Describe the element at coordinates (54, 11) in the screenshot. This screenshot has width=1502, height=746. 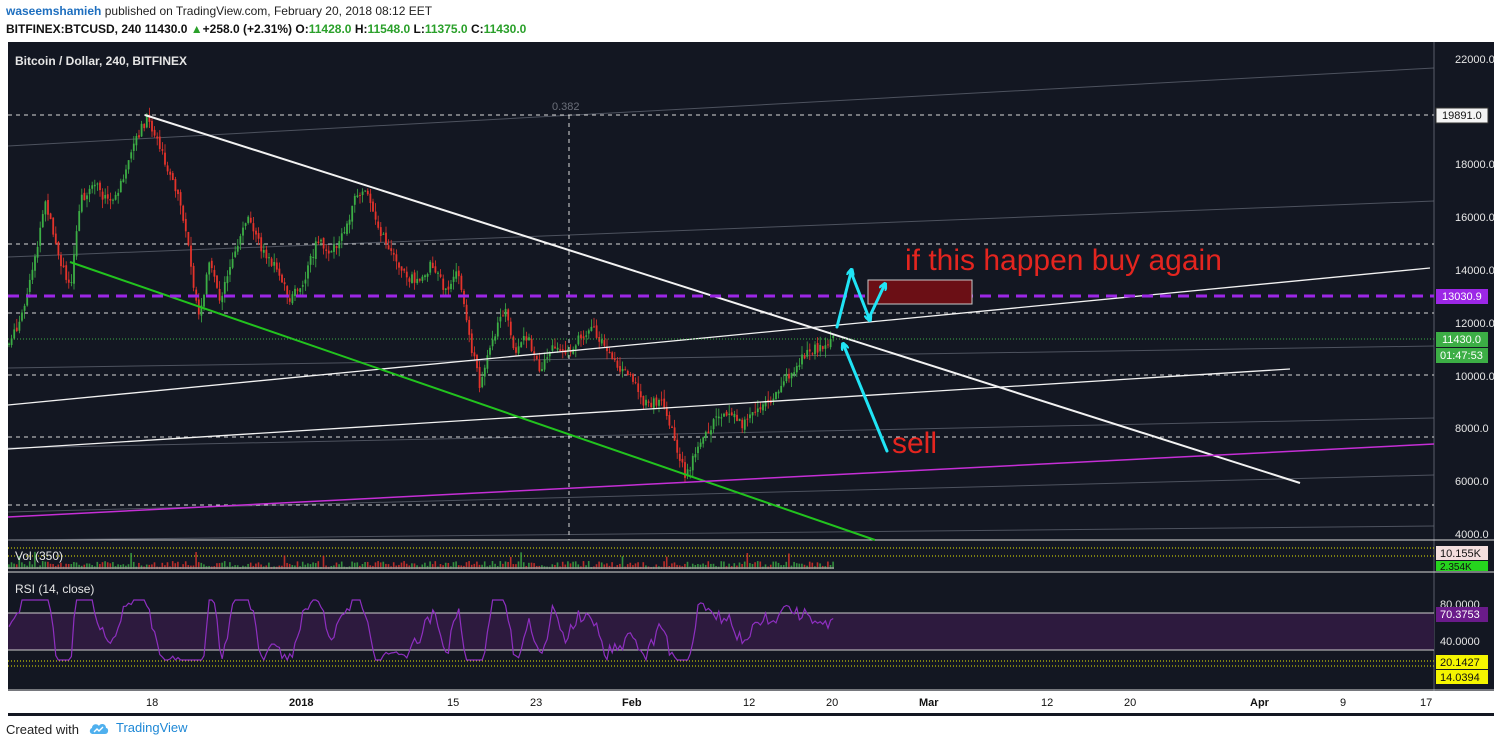
I see `author-link: waseemshamieh` at that location.